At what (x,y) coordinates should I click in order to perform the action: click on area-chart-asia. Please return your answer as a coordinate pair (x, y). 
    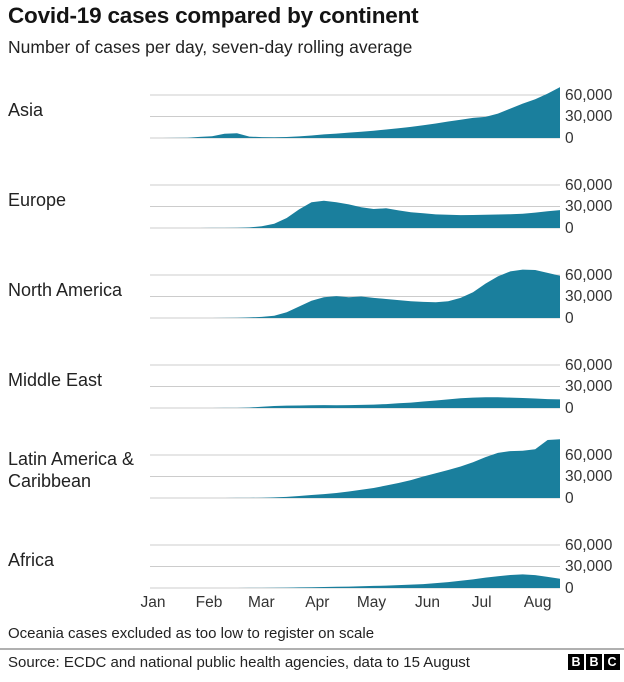
    Looking at the image, I should click on (355, 113).